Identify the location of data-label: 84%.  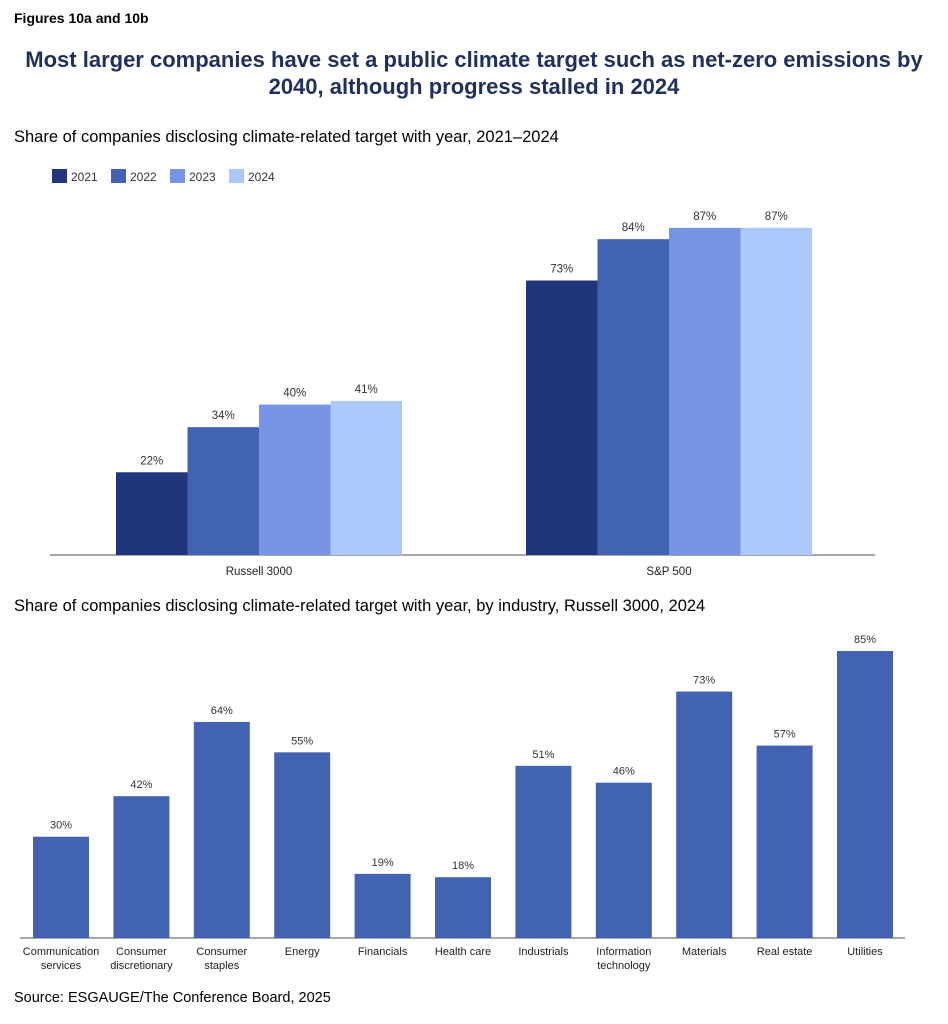
(633, 228).